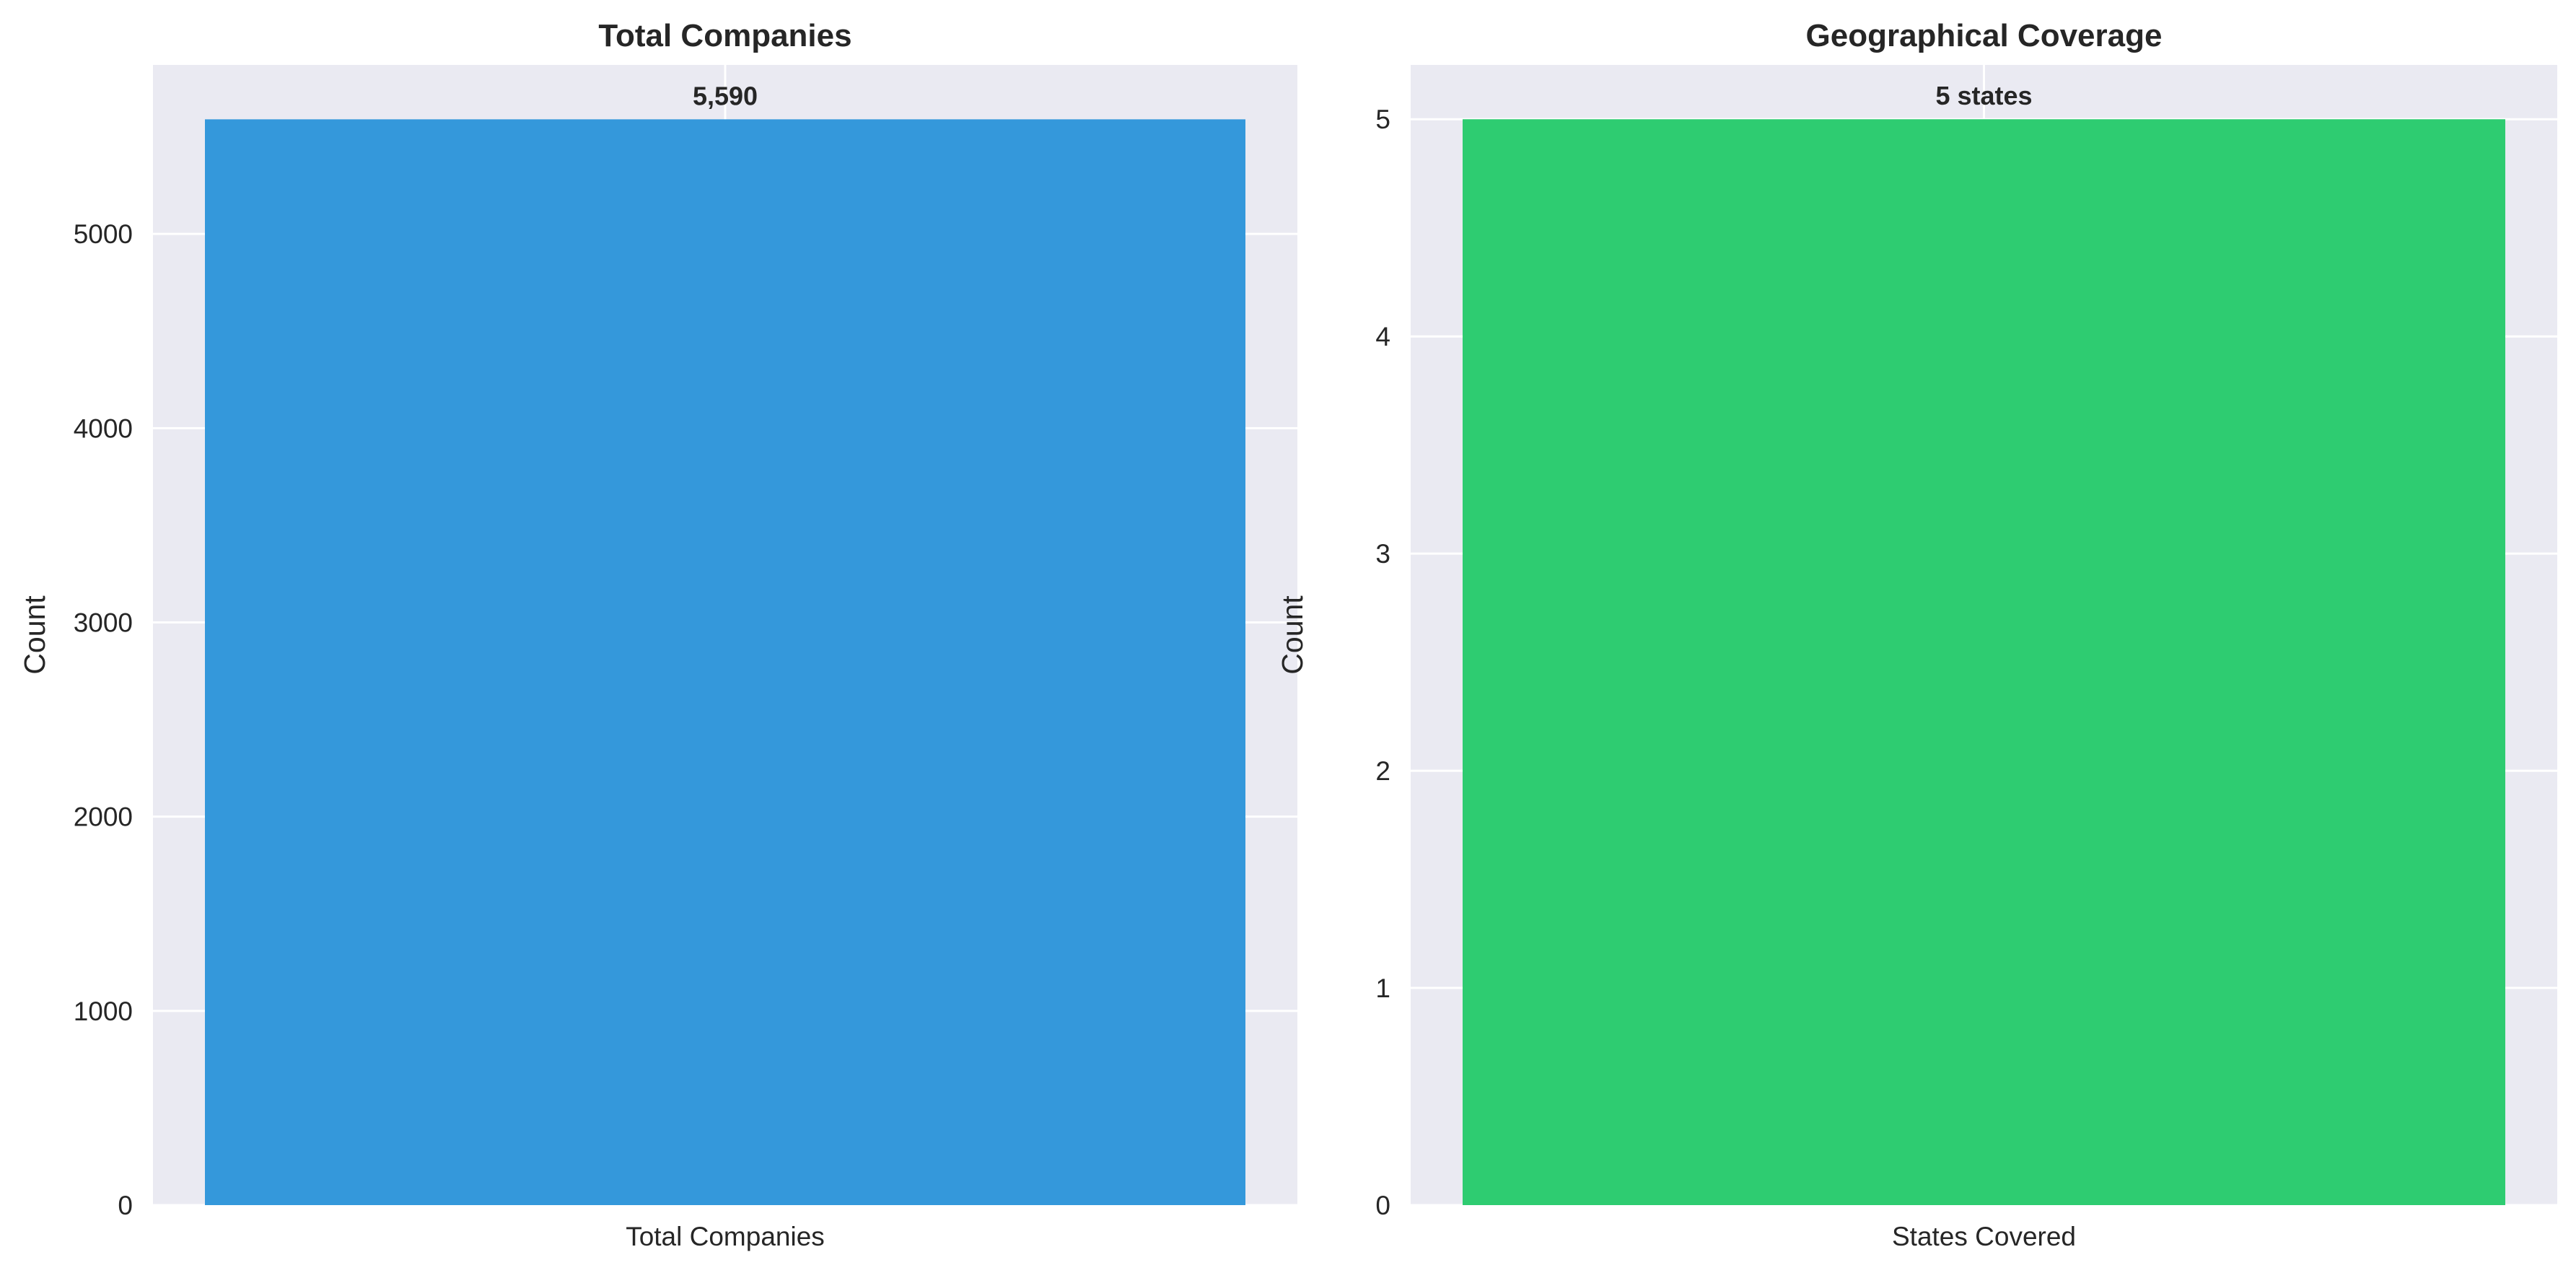 Image resolution: width=2576 pixels, height=1278 pixels. Describe the element at coordinates (1382, 336) in the screenshot. I see `y-tick-label: 4` at that location.